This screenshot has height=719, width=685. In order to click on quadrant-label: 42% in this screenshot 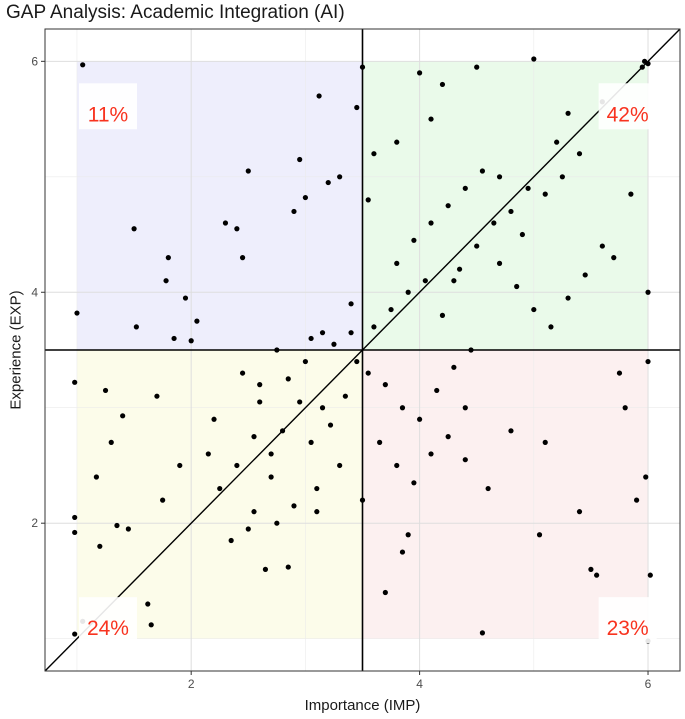, I will do `click(628, 114)`.